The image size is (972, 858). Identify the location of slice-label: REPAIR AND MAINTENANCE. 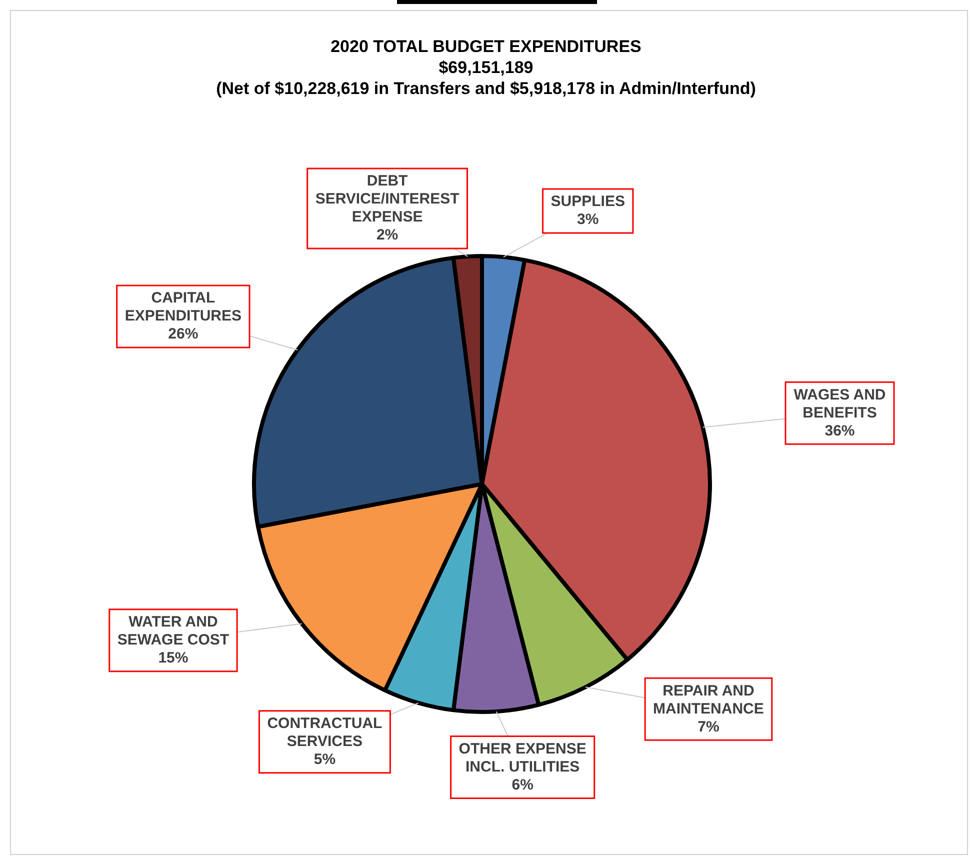
(708, 700).